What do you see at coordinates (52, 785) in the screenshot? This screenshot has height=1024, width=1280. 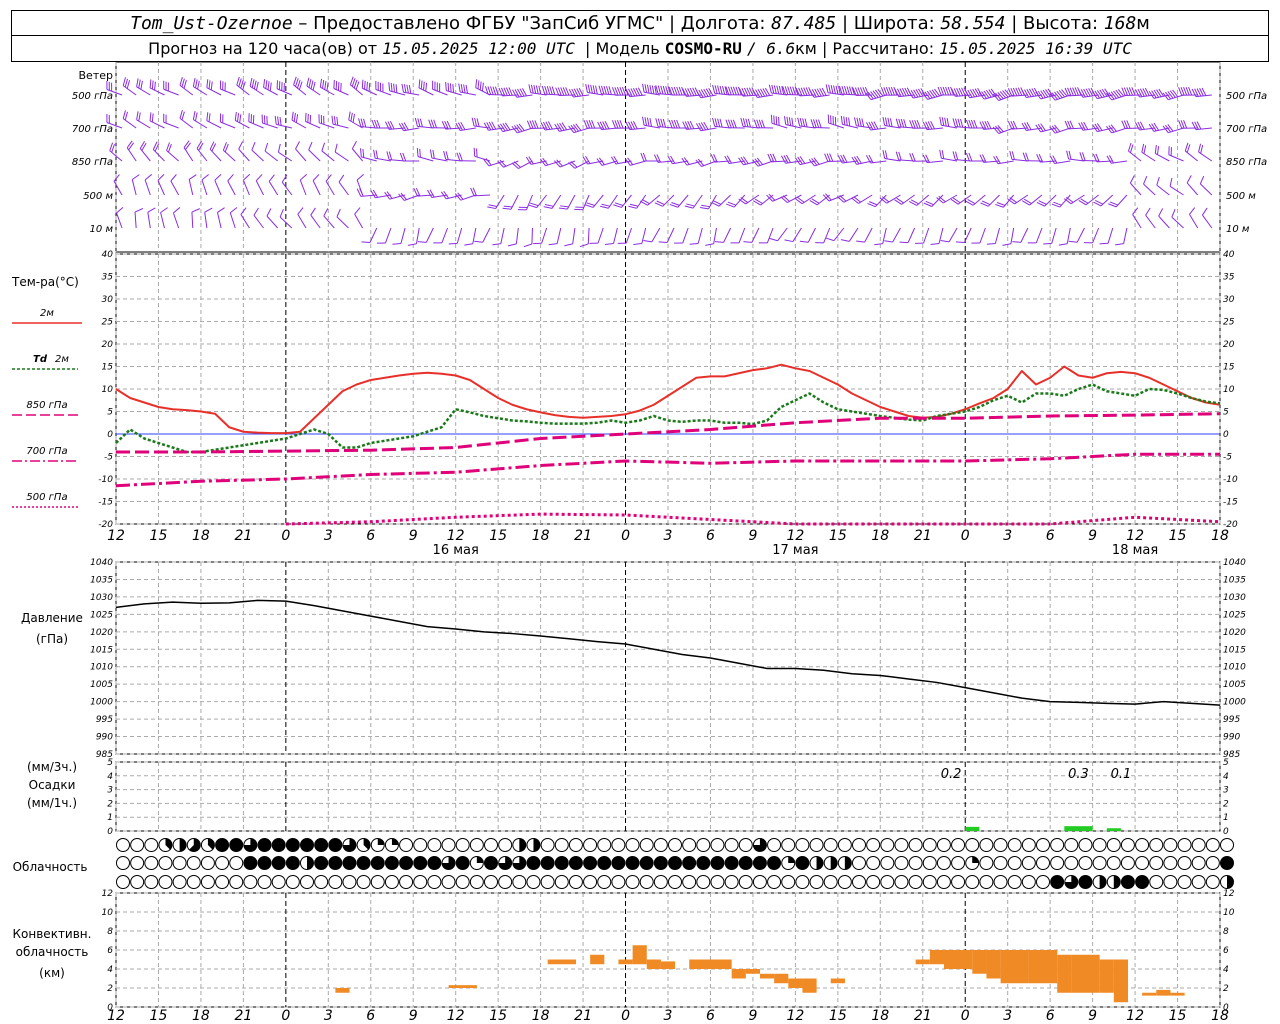 I see `precip-title: Осадки` at bounding box center [52, 785].